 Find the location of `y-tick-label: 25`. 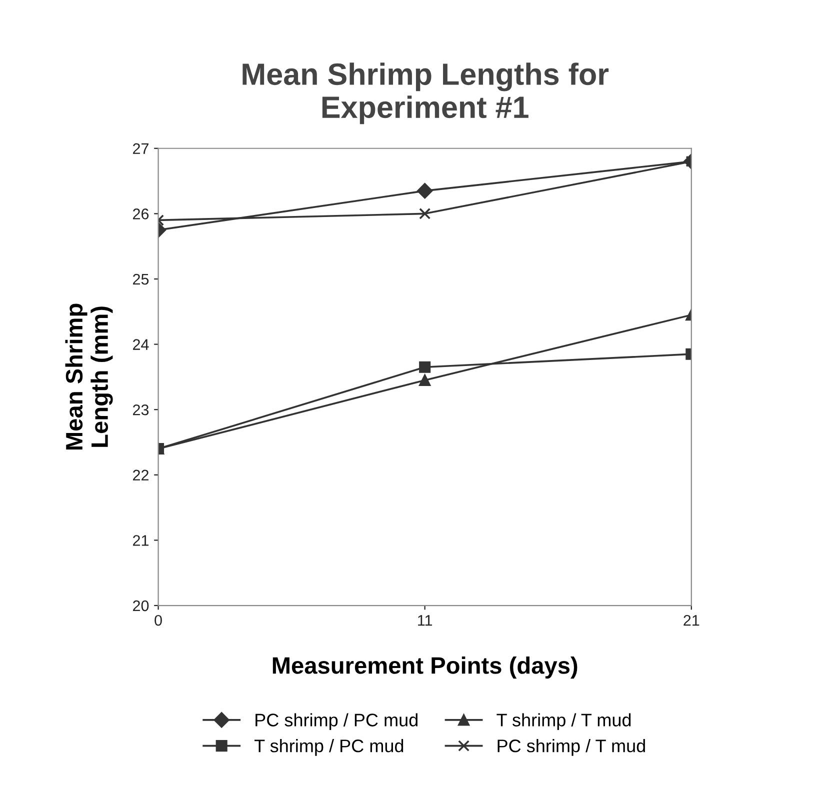

y-tick-label: 25 is located at coordinates (141, 279).